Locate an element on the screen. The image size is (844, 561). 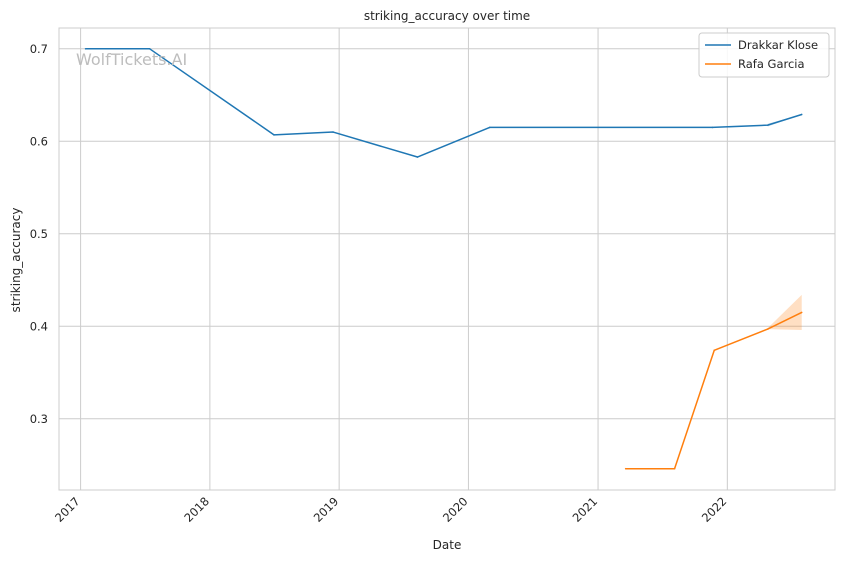
x-tick-label: 2018 is located at coordinates (196, 509).